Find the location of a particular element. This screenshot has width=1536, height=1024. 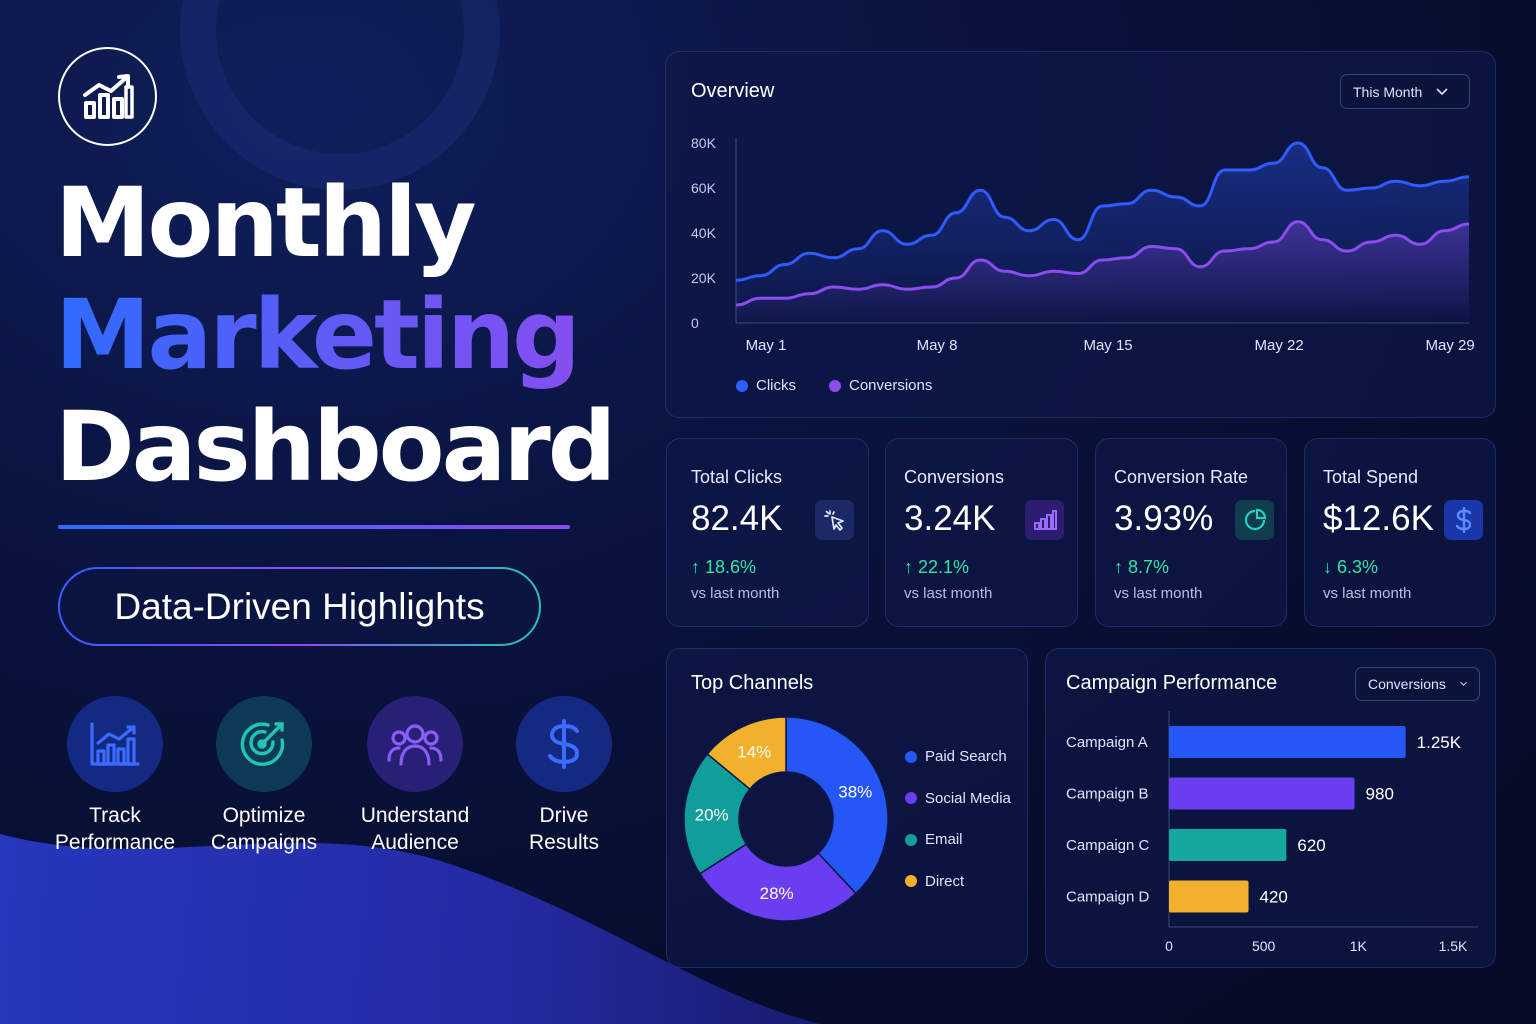

legend-clicks: Clicks is located at coordinates (766, 385).